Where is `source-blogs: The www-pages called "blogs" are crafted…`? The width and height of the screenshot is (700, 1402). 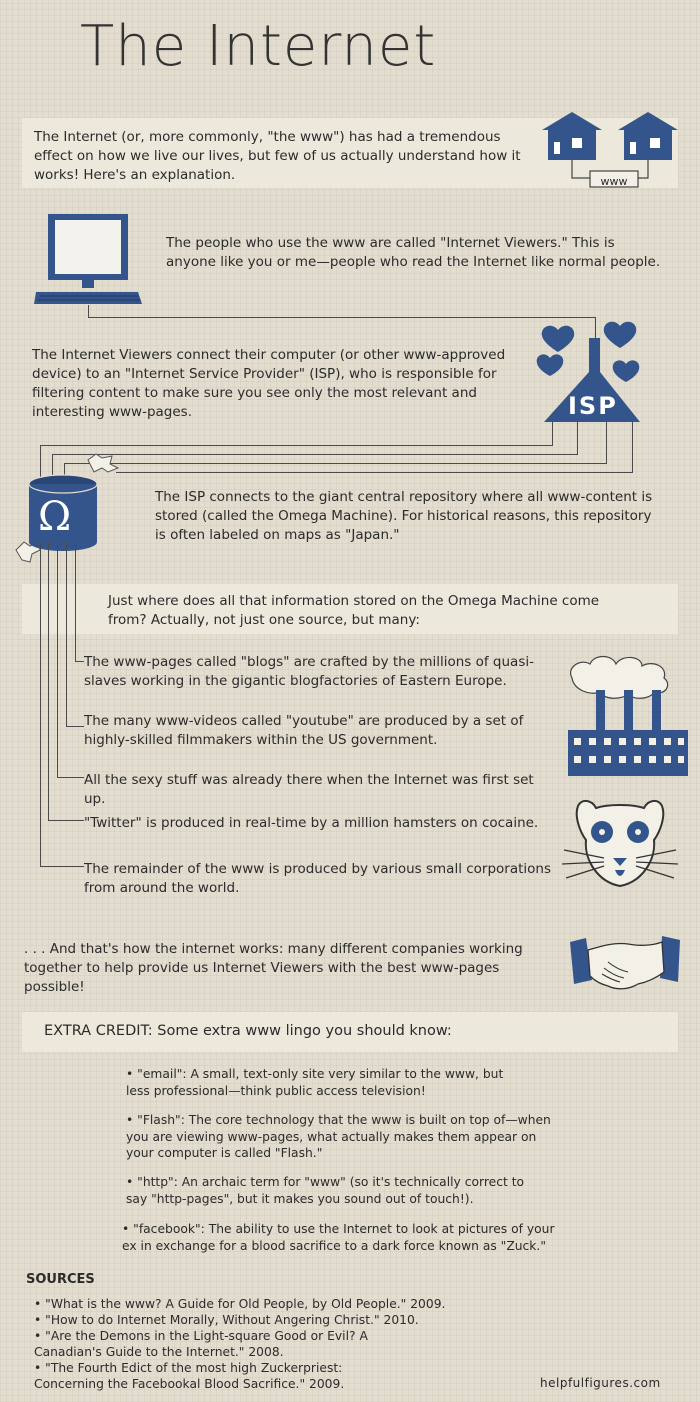 source-blogs: The www-pages called "blogs" are crafted… is located at coordinates (309, 671).